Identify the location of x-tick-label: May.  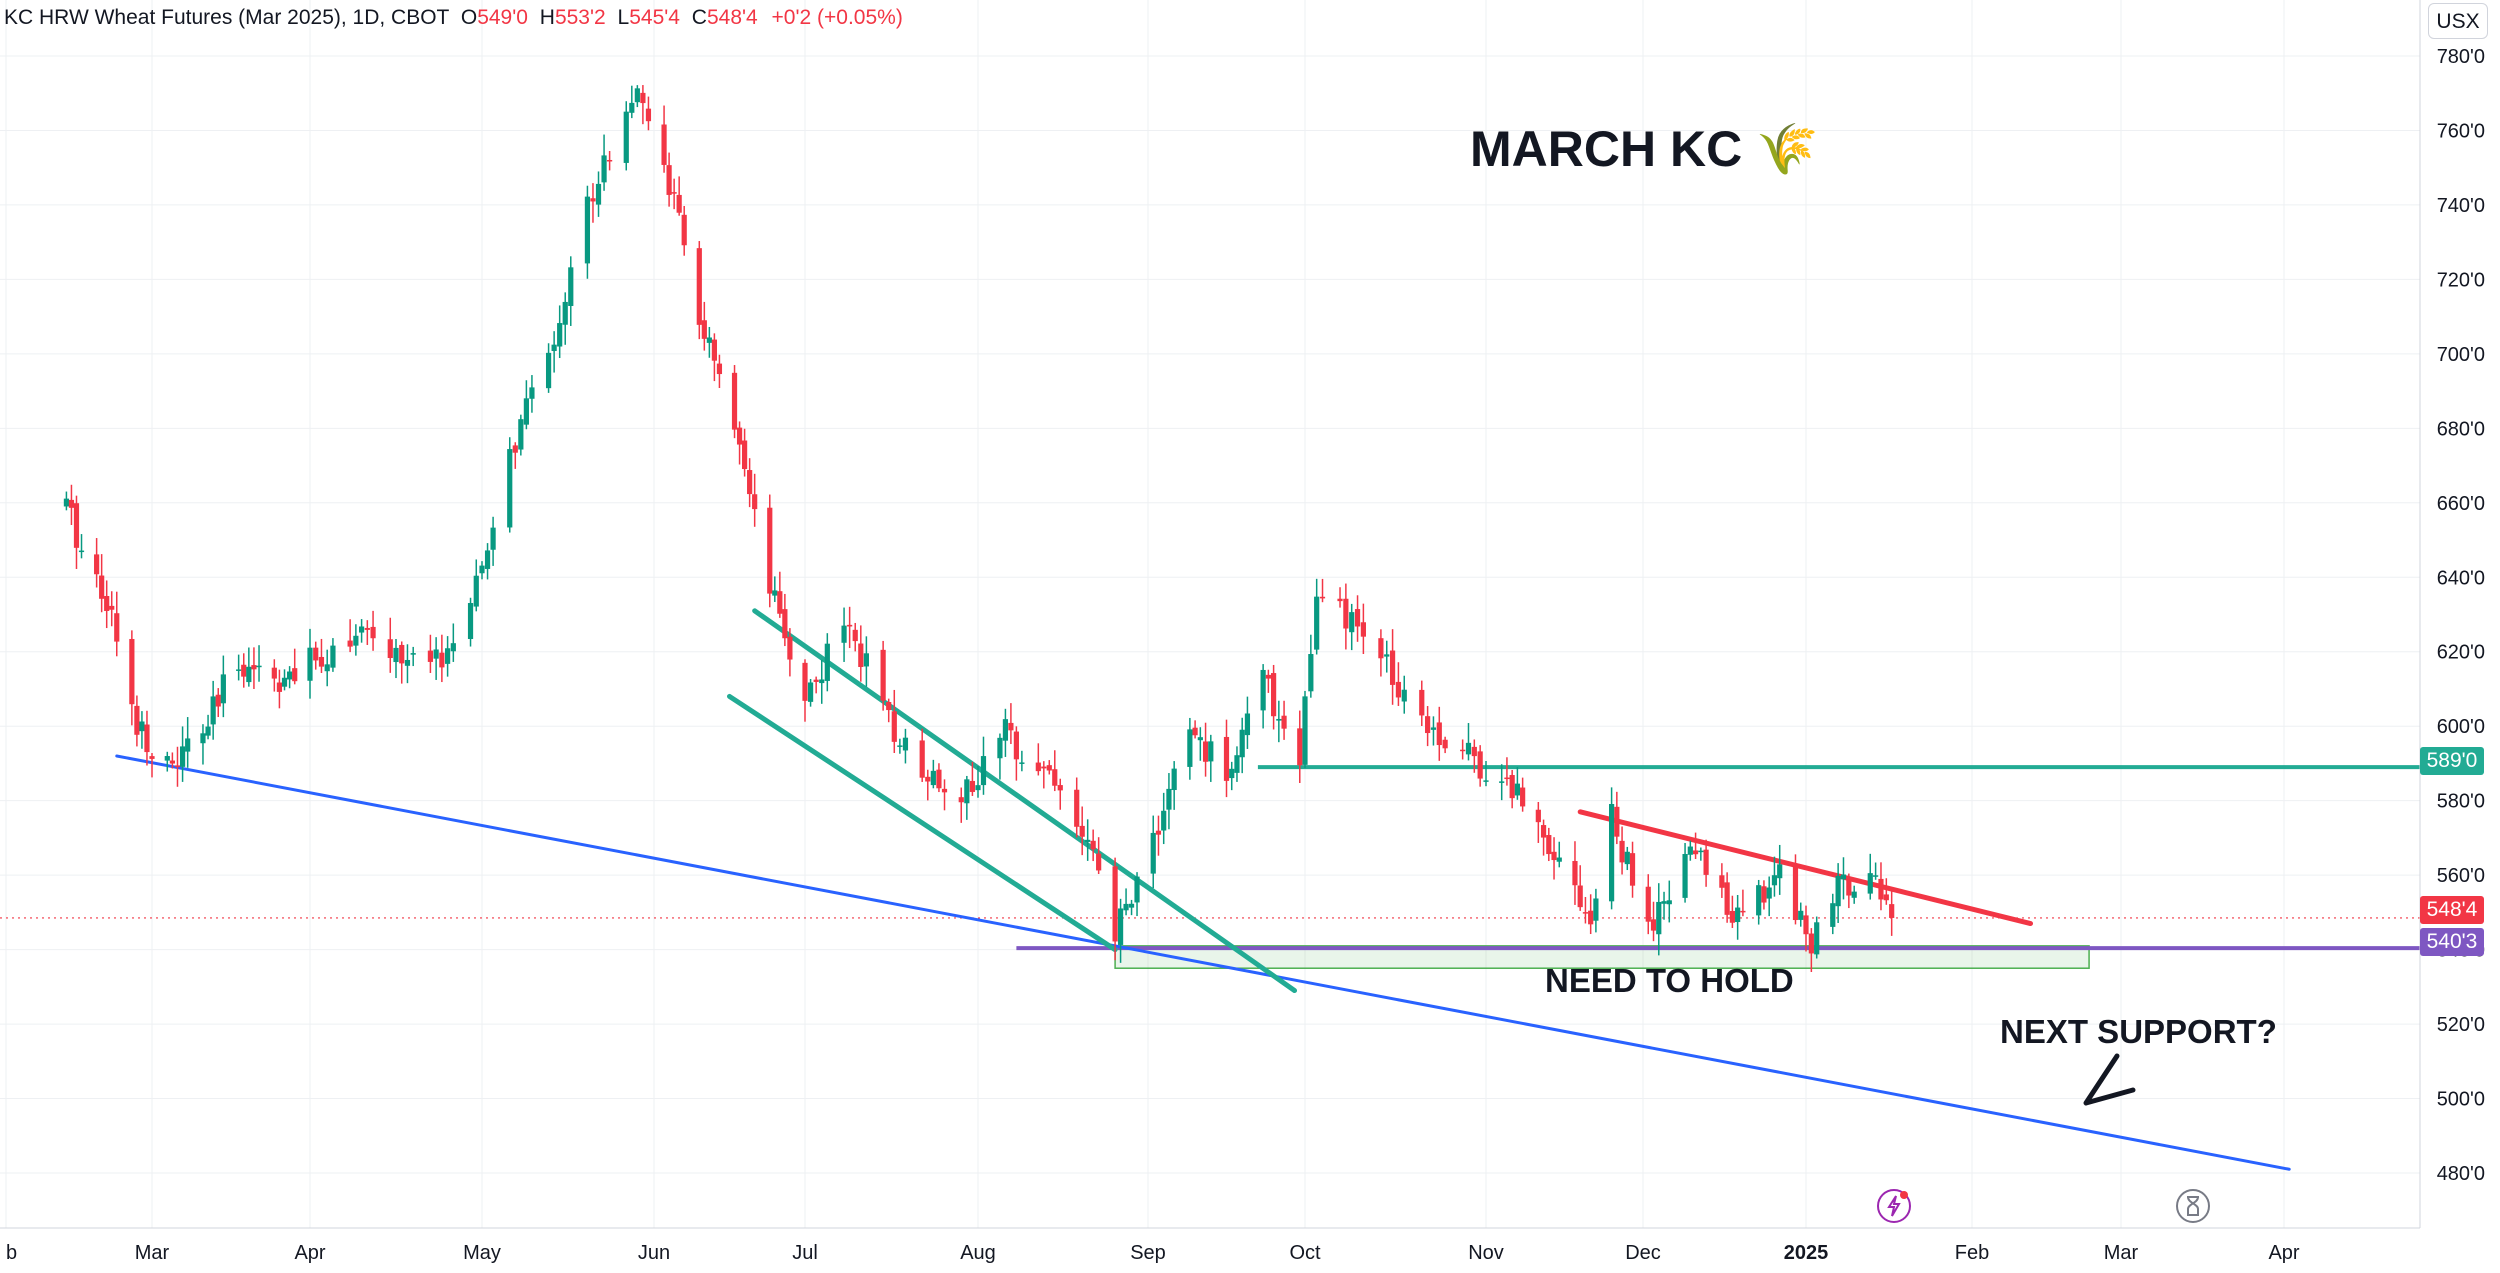
(482, 1253).